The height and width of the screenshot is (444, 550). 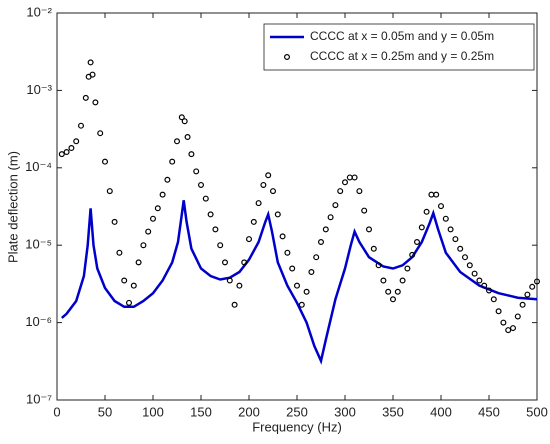 I want to click on x-tick-label: 400, so click(x=441, y=411).